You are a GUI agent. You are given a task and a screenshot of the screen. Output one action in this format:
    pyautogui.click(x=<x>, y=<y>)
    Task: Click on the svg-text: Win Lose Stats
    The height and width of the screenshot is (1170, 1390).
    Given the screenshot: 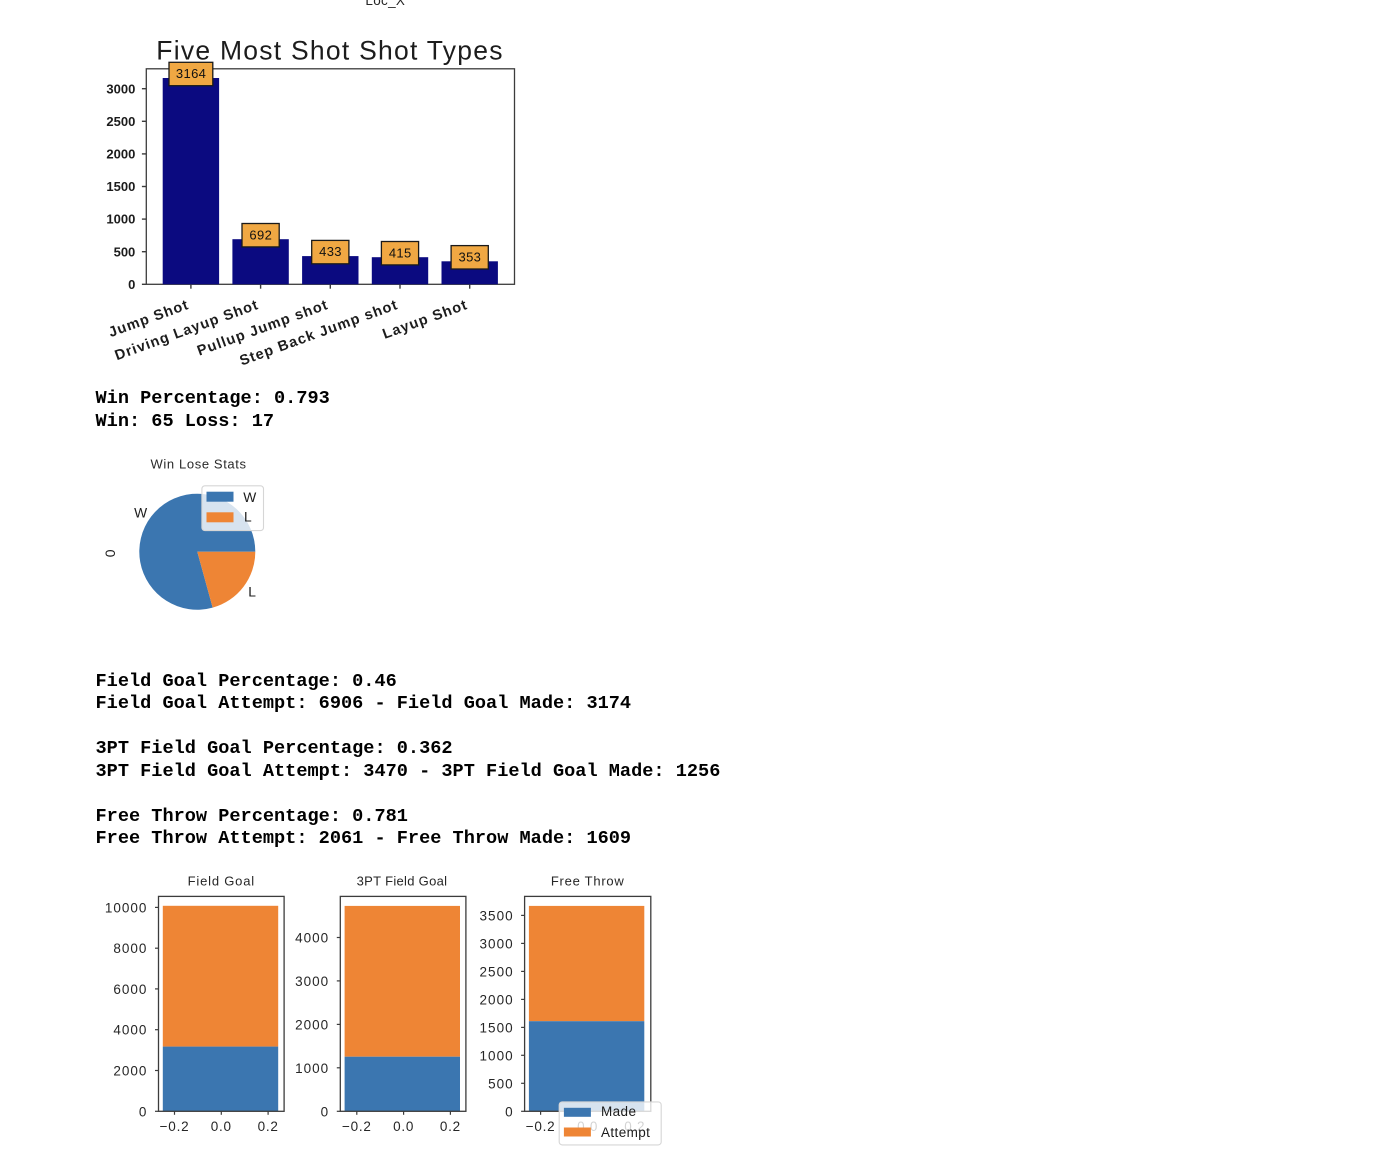 What is the action you would take?
    pyautogui.click(x=199, y=464)
    